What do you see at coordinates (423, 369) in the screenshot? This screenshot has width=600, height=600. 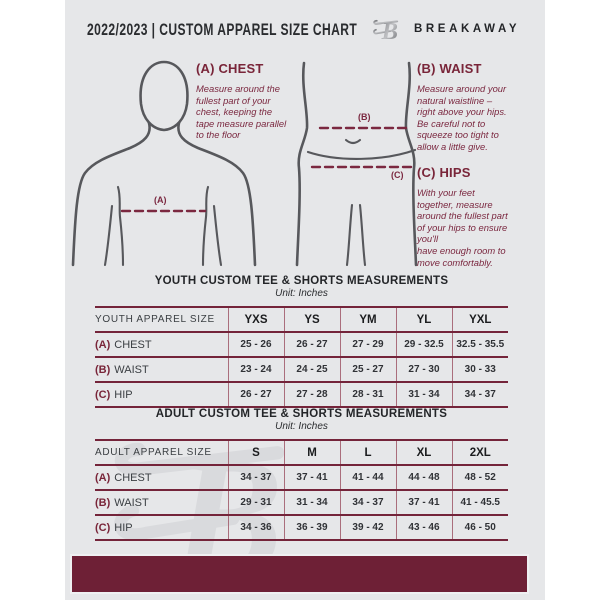 I see `cell-value: 27 - 30` at bounding box center [423, 369].